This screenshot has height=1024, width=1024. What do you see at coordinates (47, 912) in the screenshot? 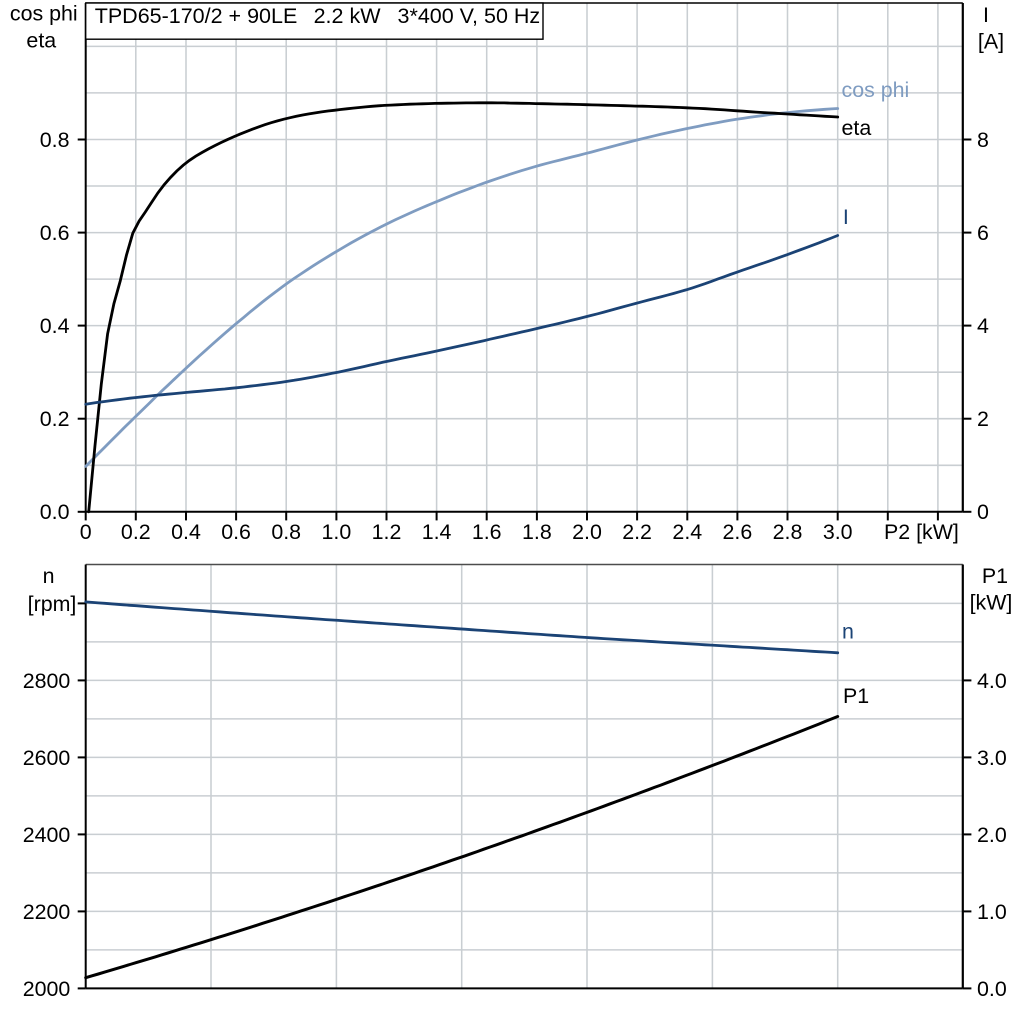
I see `svg-text: 2200` at bounding box center [47, 912].